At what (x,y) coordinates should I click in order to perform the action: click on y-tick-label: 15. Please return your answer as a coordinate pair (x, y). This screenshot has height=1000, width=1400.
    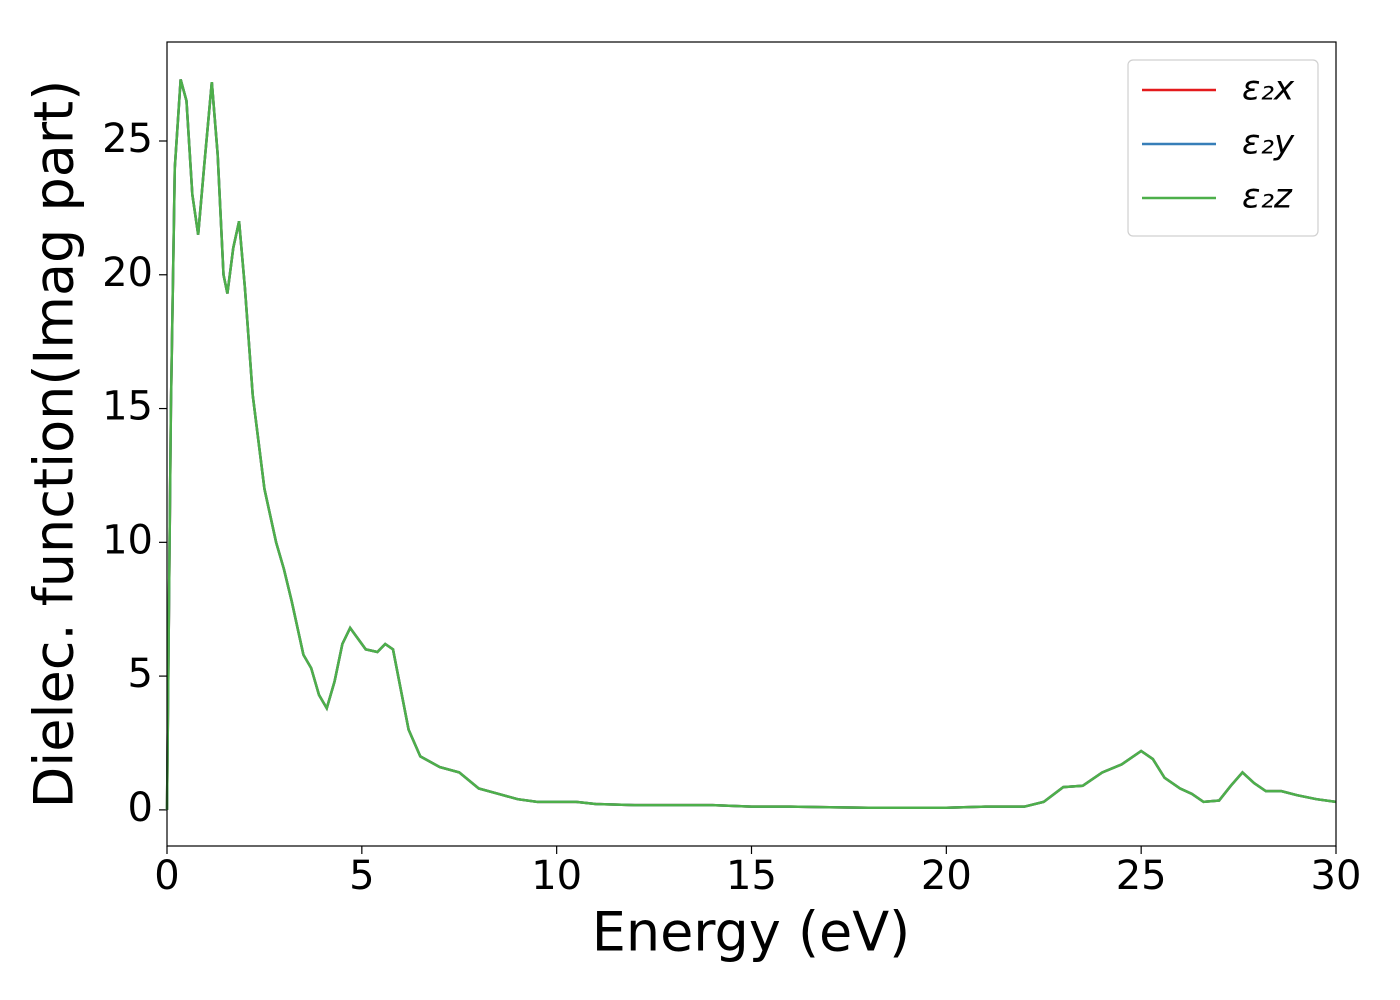
    Looking at the image, I should click on (127, 407).